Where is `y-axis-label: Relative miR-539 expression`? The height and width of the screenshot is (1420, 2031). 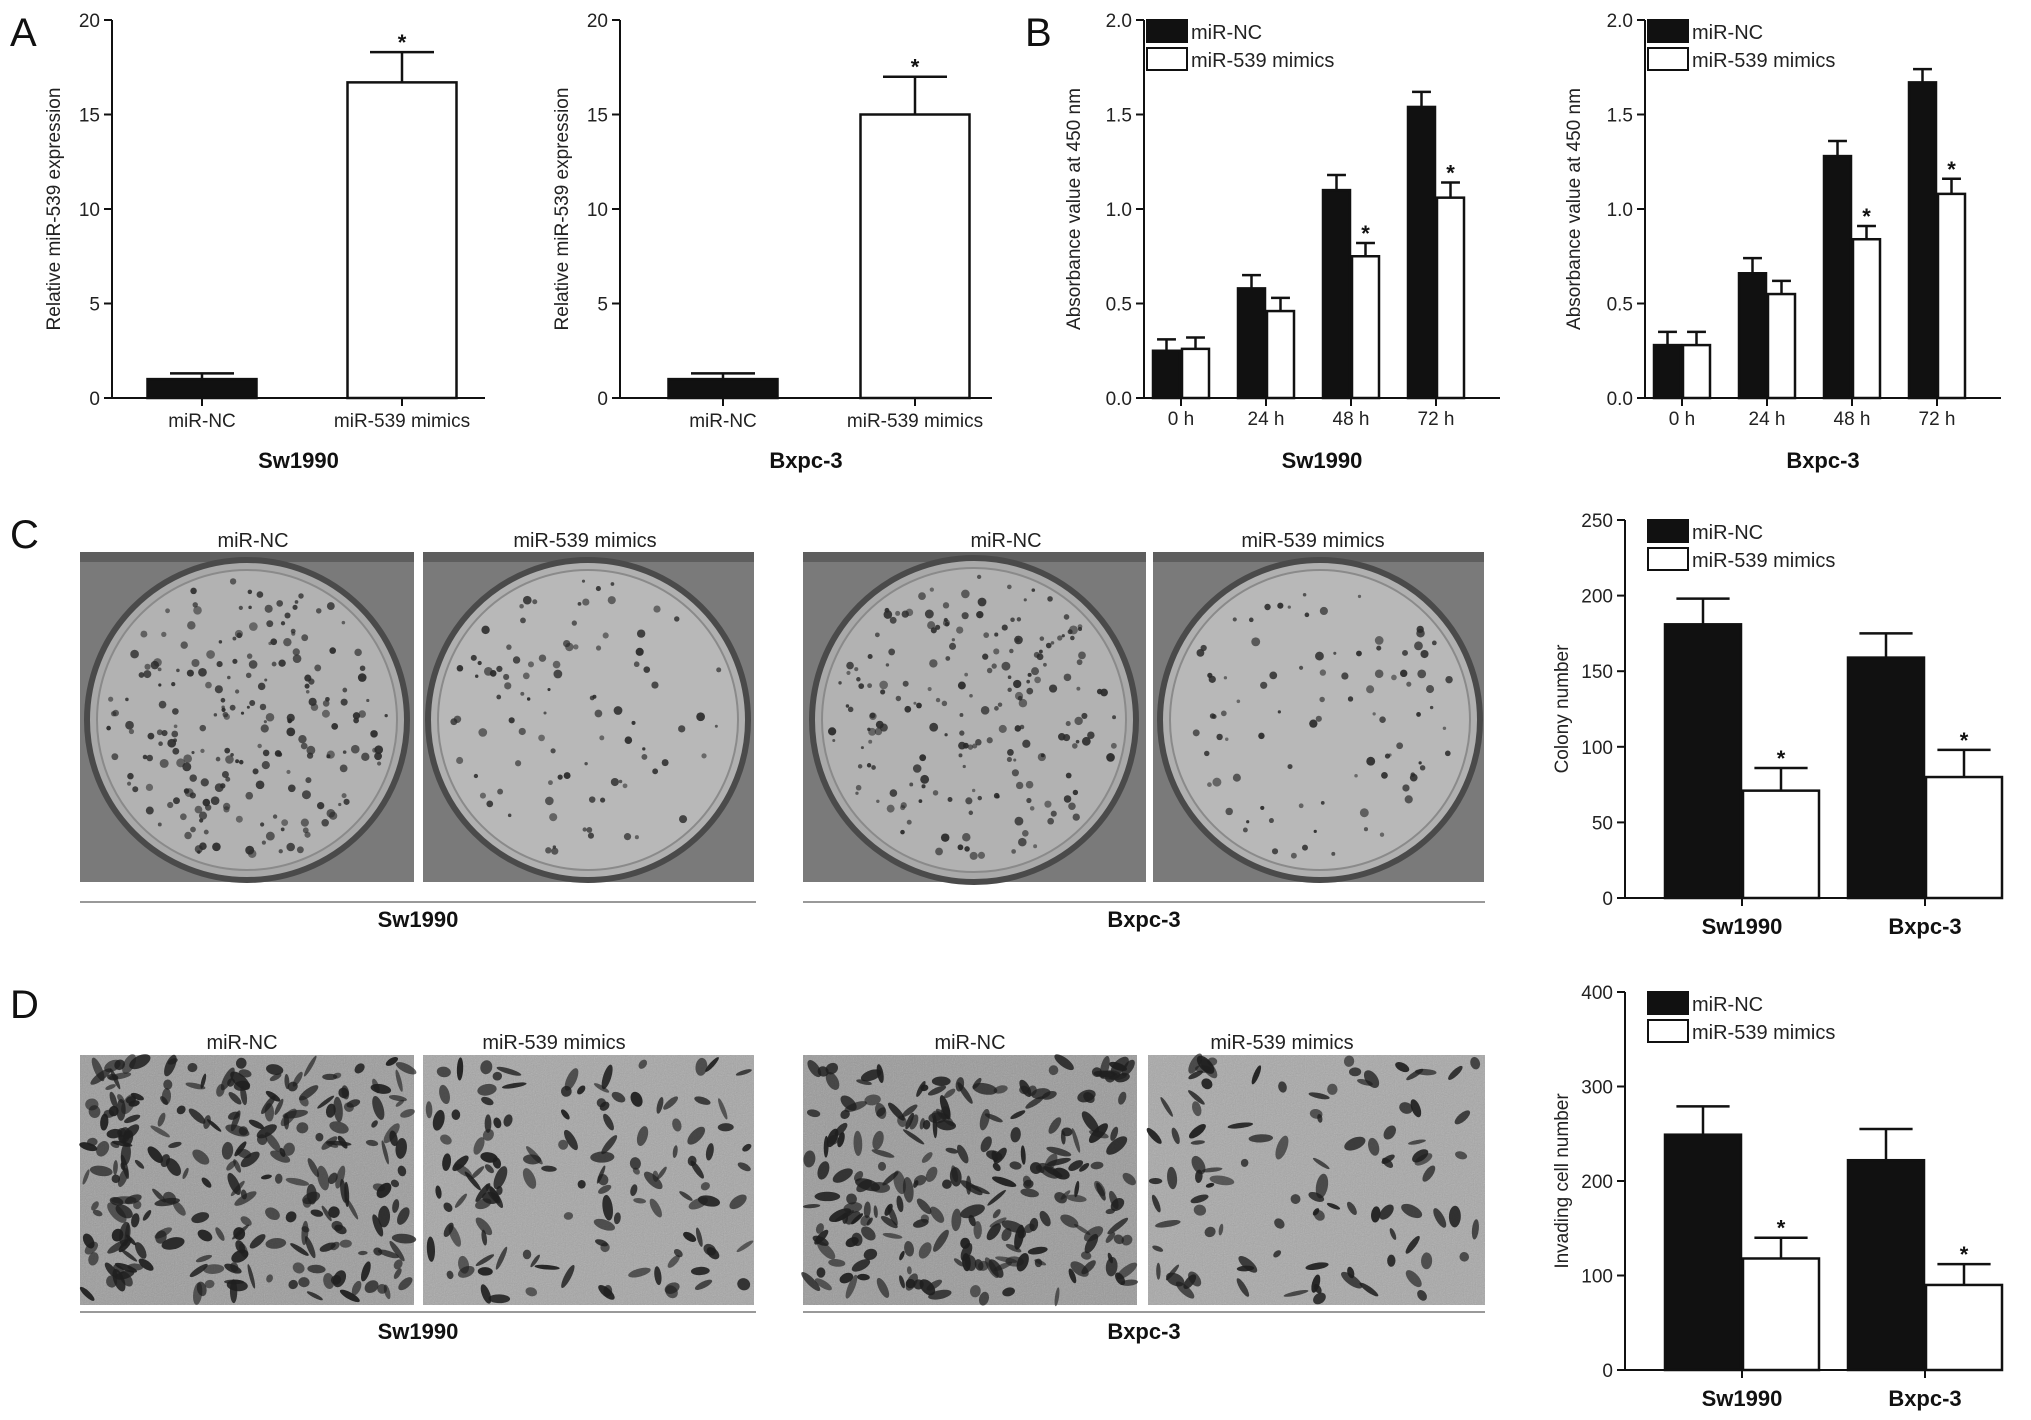
y-axis-label: Relative miR-539 expression is located at coordinates (54, 209).